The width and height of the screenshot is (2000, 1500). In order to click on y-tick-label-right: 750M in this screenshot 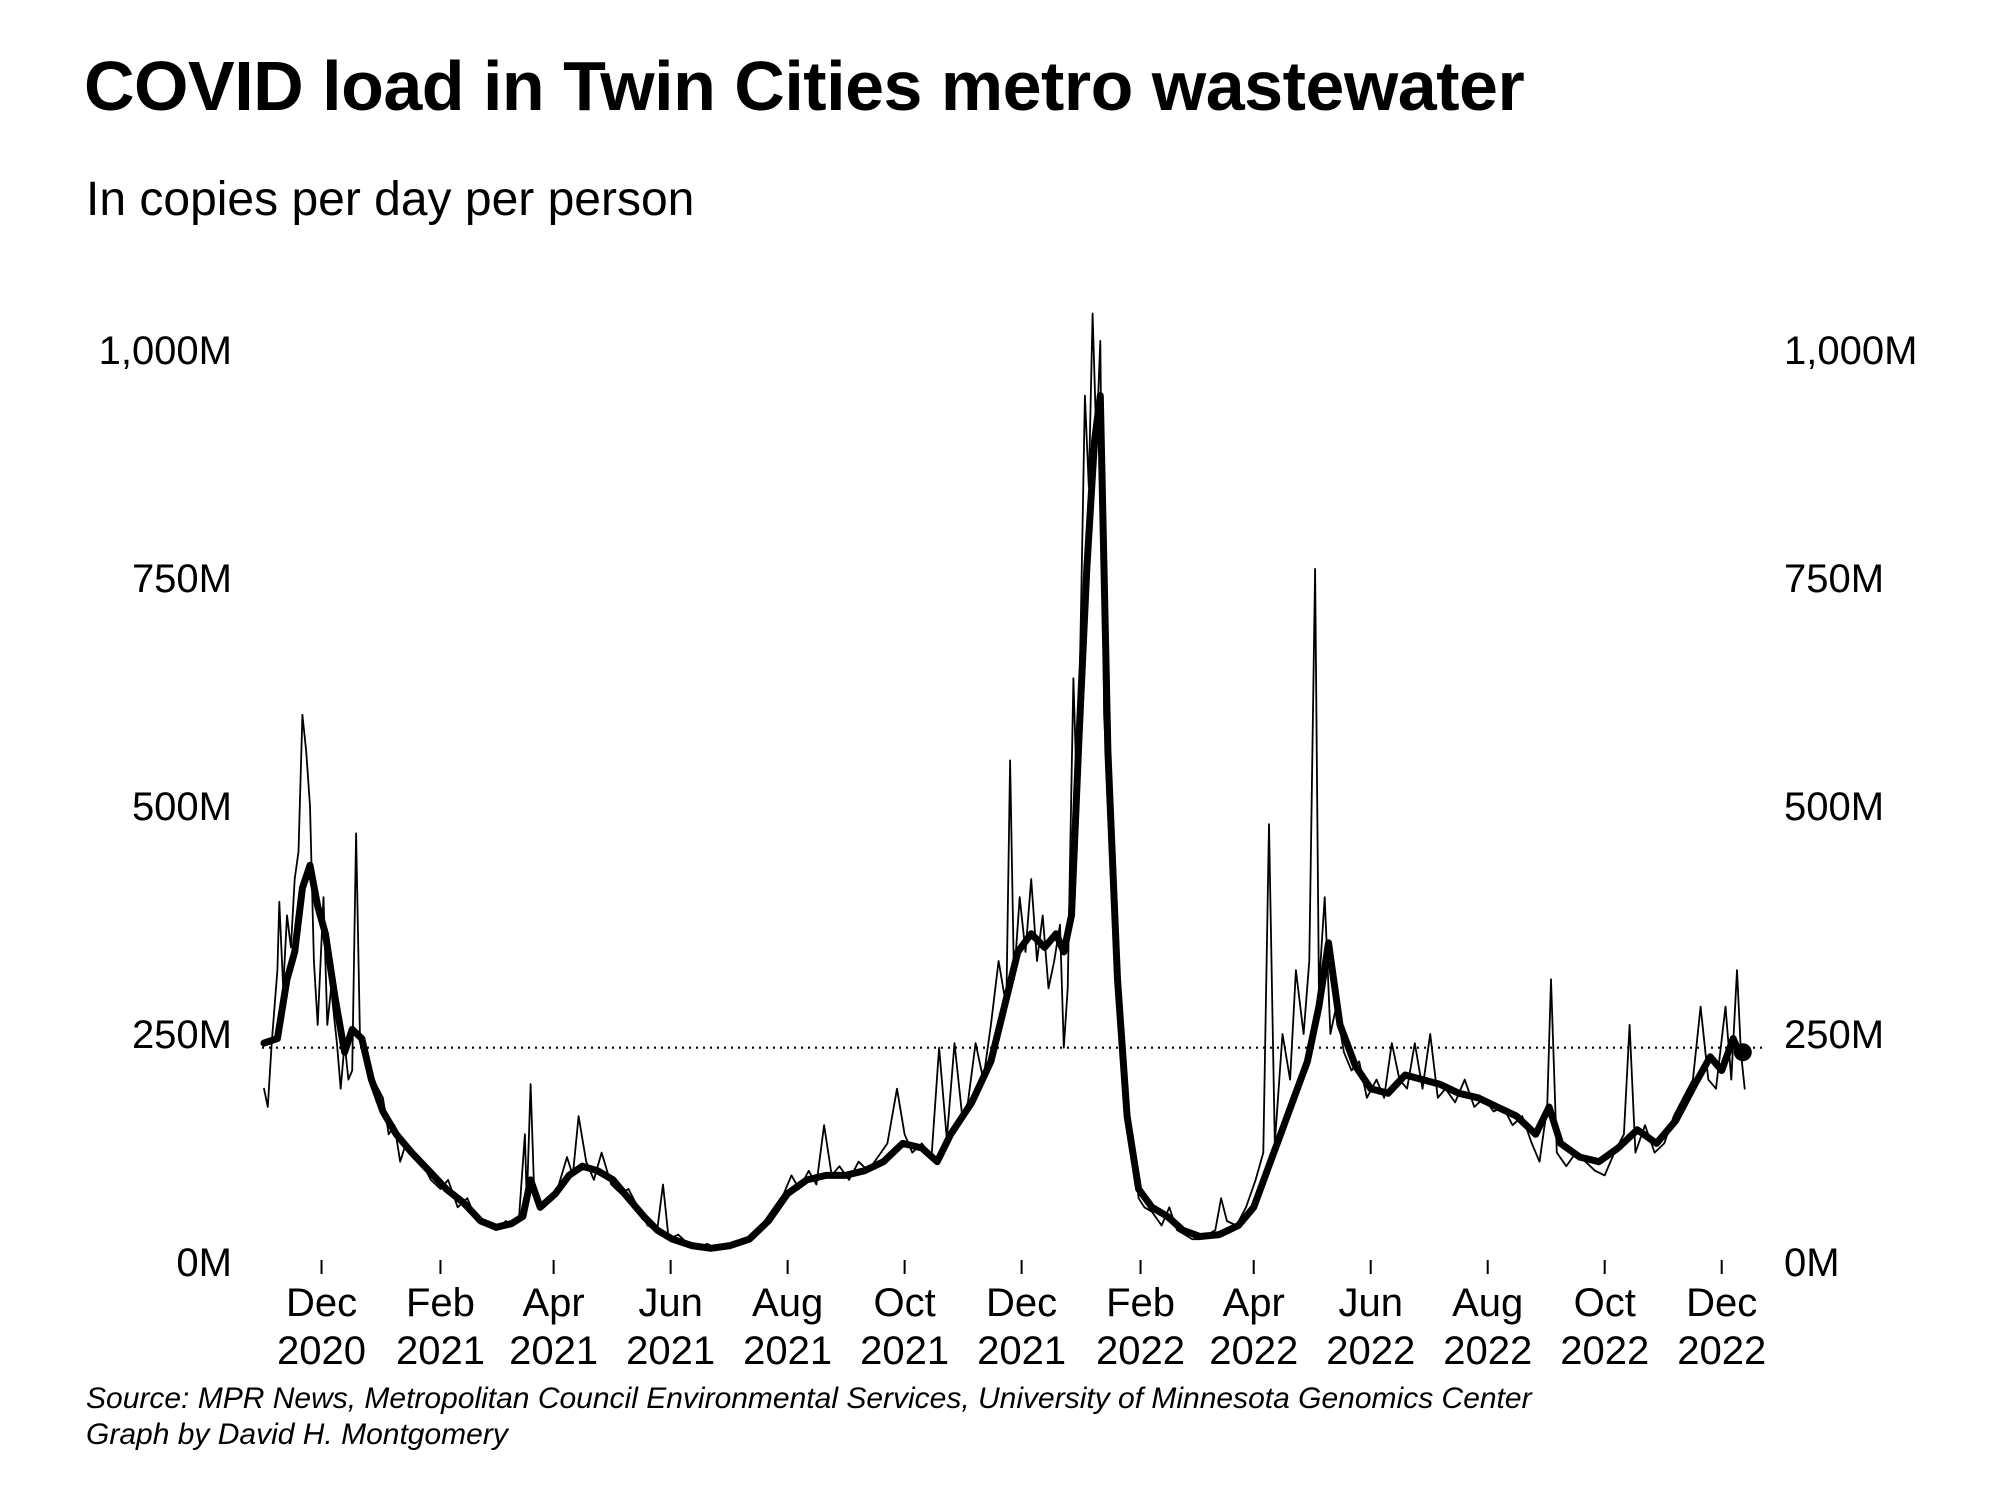, I will do `click(1834, 579)`.